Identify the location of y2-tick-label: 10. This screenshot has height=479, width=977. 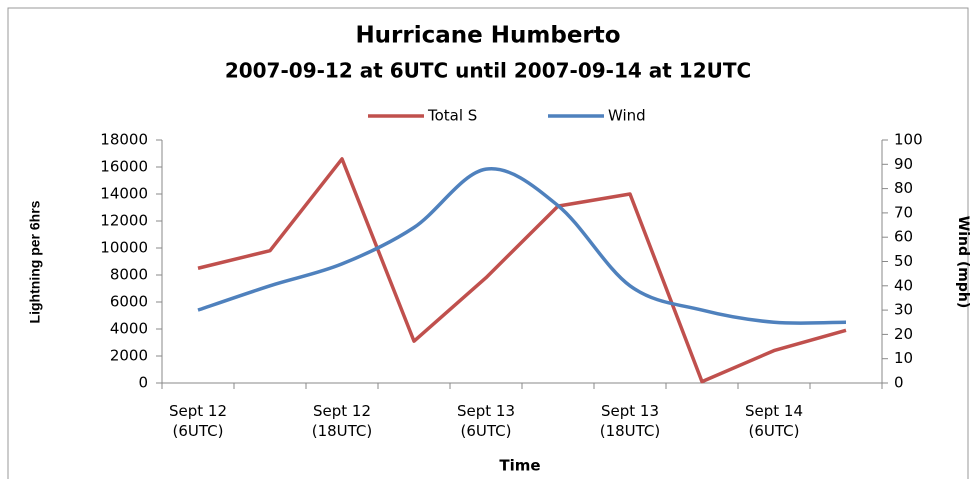
(903, 358).